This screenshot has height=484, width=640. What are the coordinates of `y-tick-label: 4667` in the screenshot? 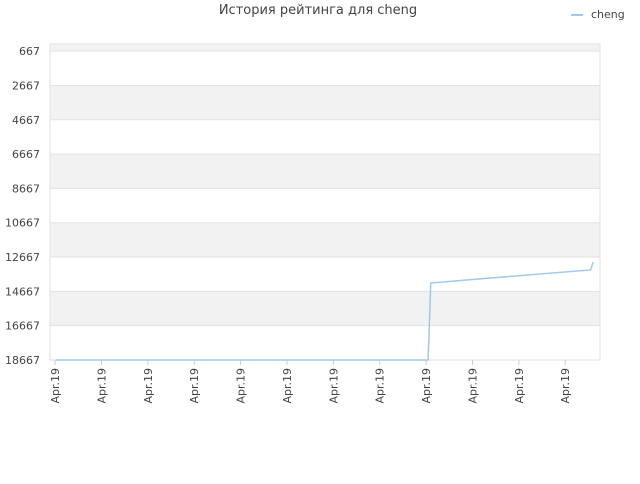 It's located at (26, 120).